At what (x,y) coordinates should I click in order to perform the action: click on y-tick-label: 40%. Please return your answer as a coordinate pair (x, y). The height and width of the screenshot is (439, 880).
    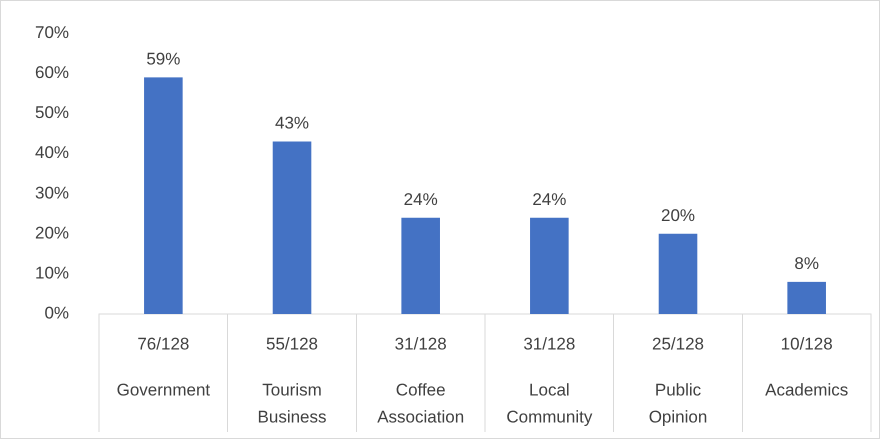
    Looking at the image, I should click on (52, 152).